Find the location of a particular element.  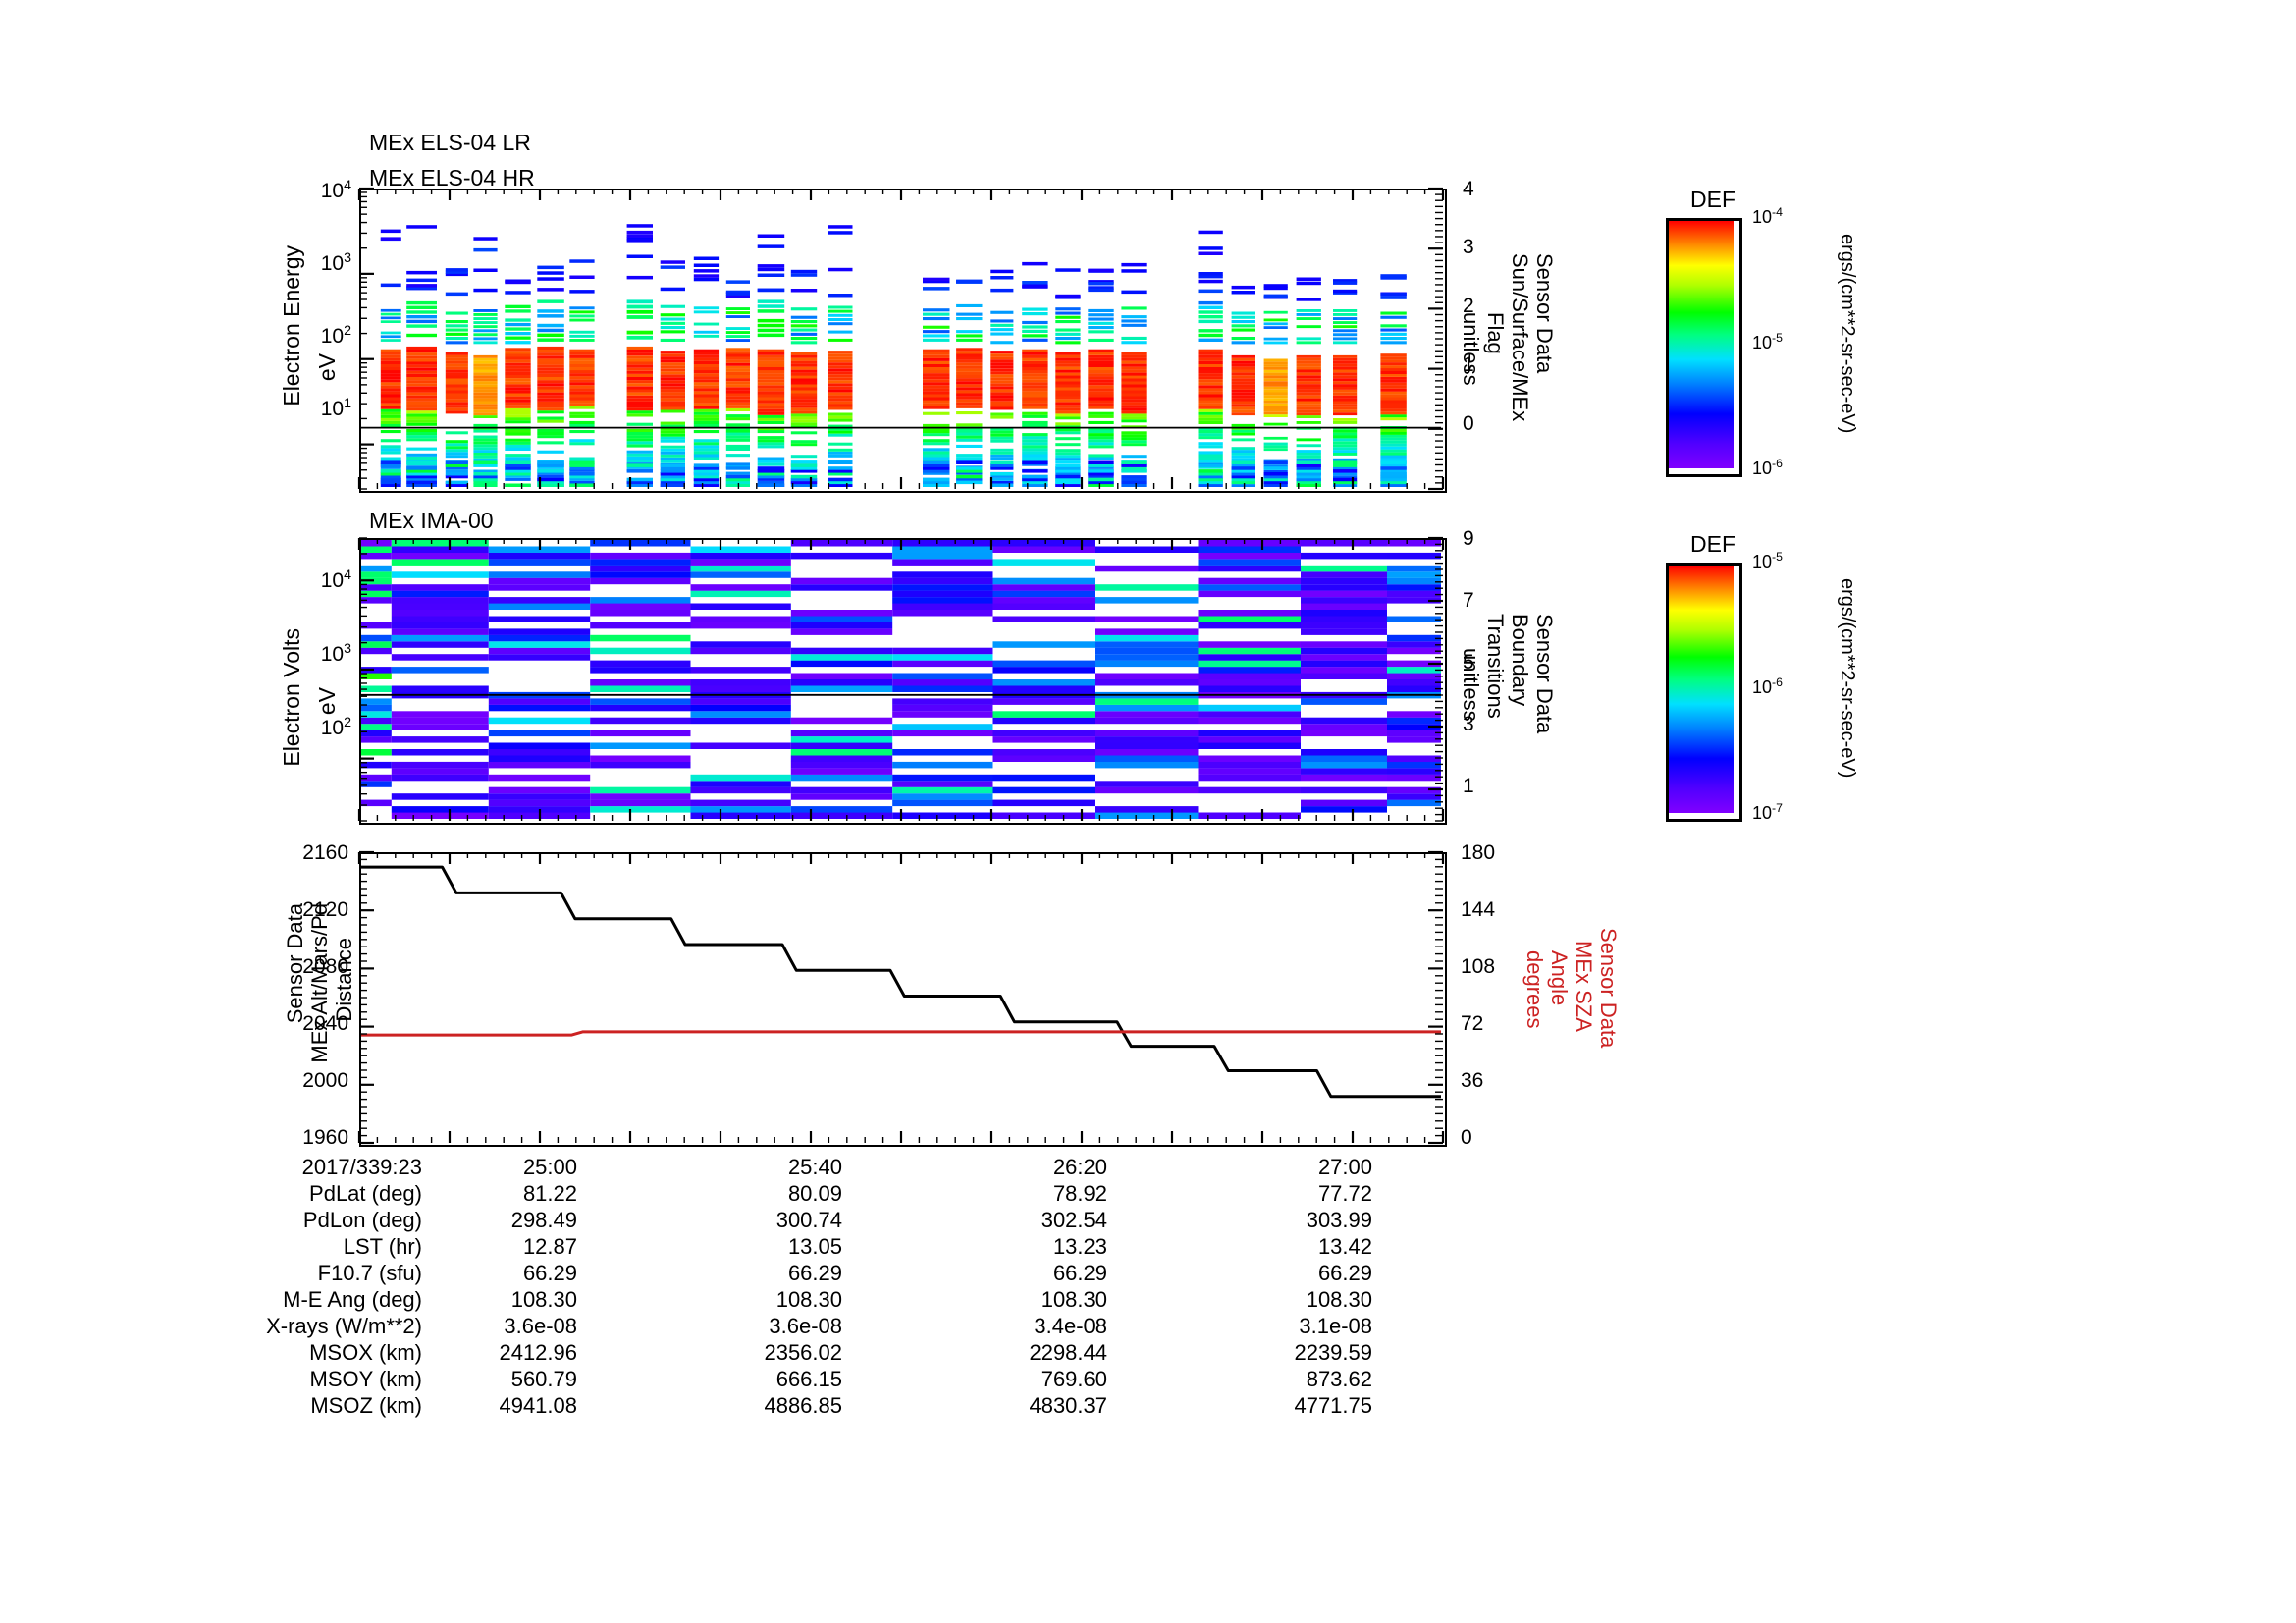

panel1-rtick-1: 1 is located at coordinates (1468, 364).